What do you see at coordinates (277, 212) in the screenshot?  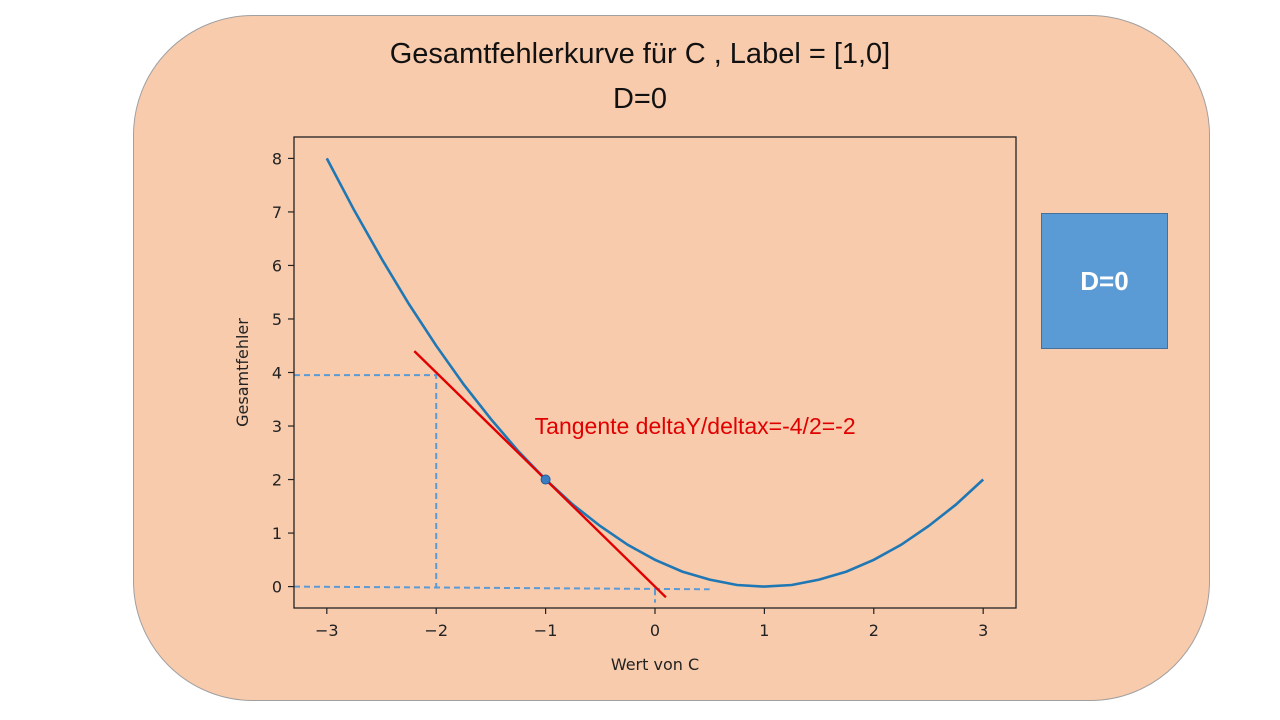 I see `y-tick-label: 7` at bounding box center [277, 212].